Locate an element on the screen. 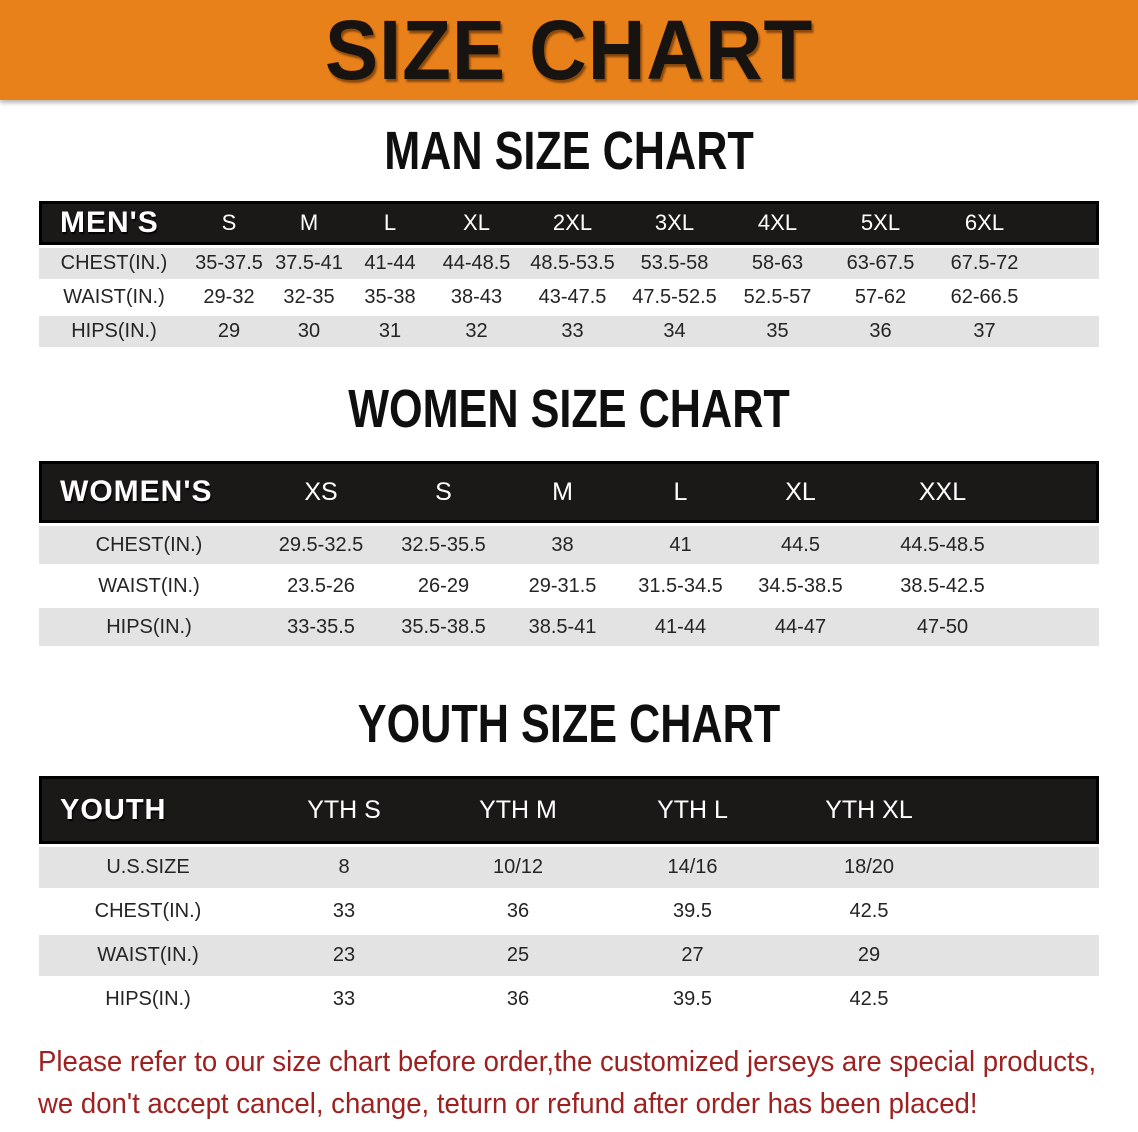  youth-size-chart-title: YOUTH SIZE CHART is located at coordinates (569, 724).